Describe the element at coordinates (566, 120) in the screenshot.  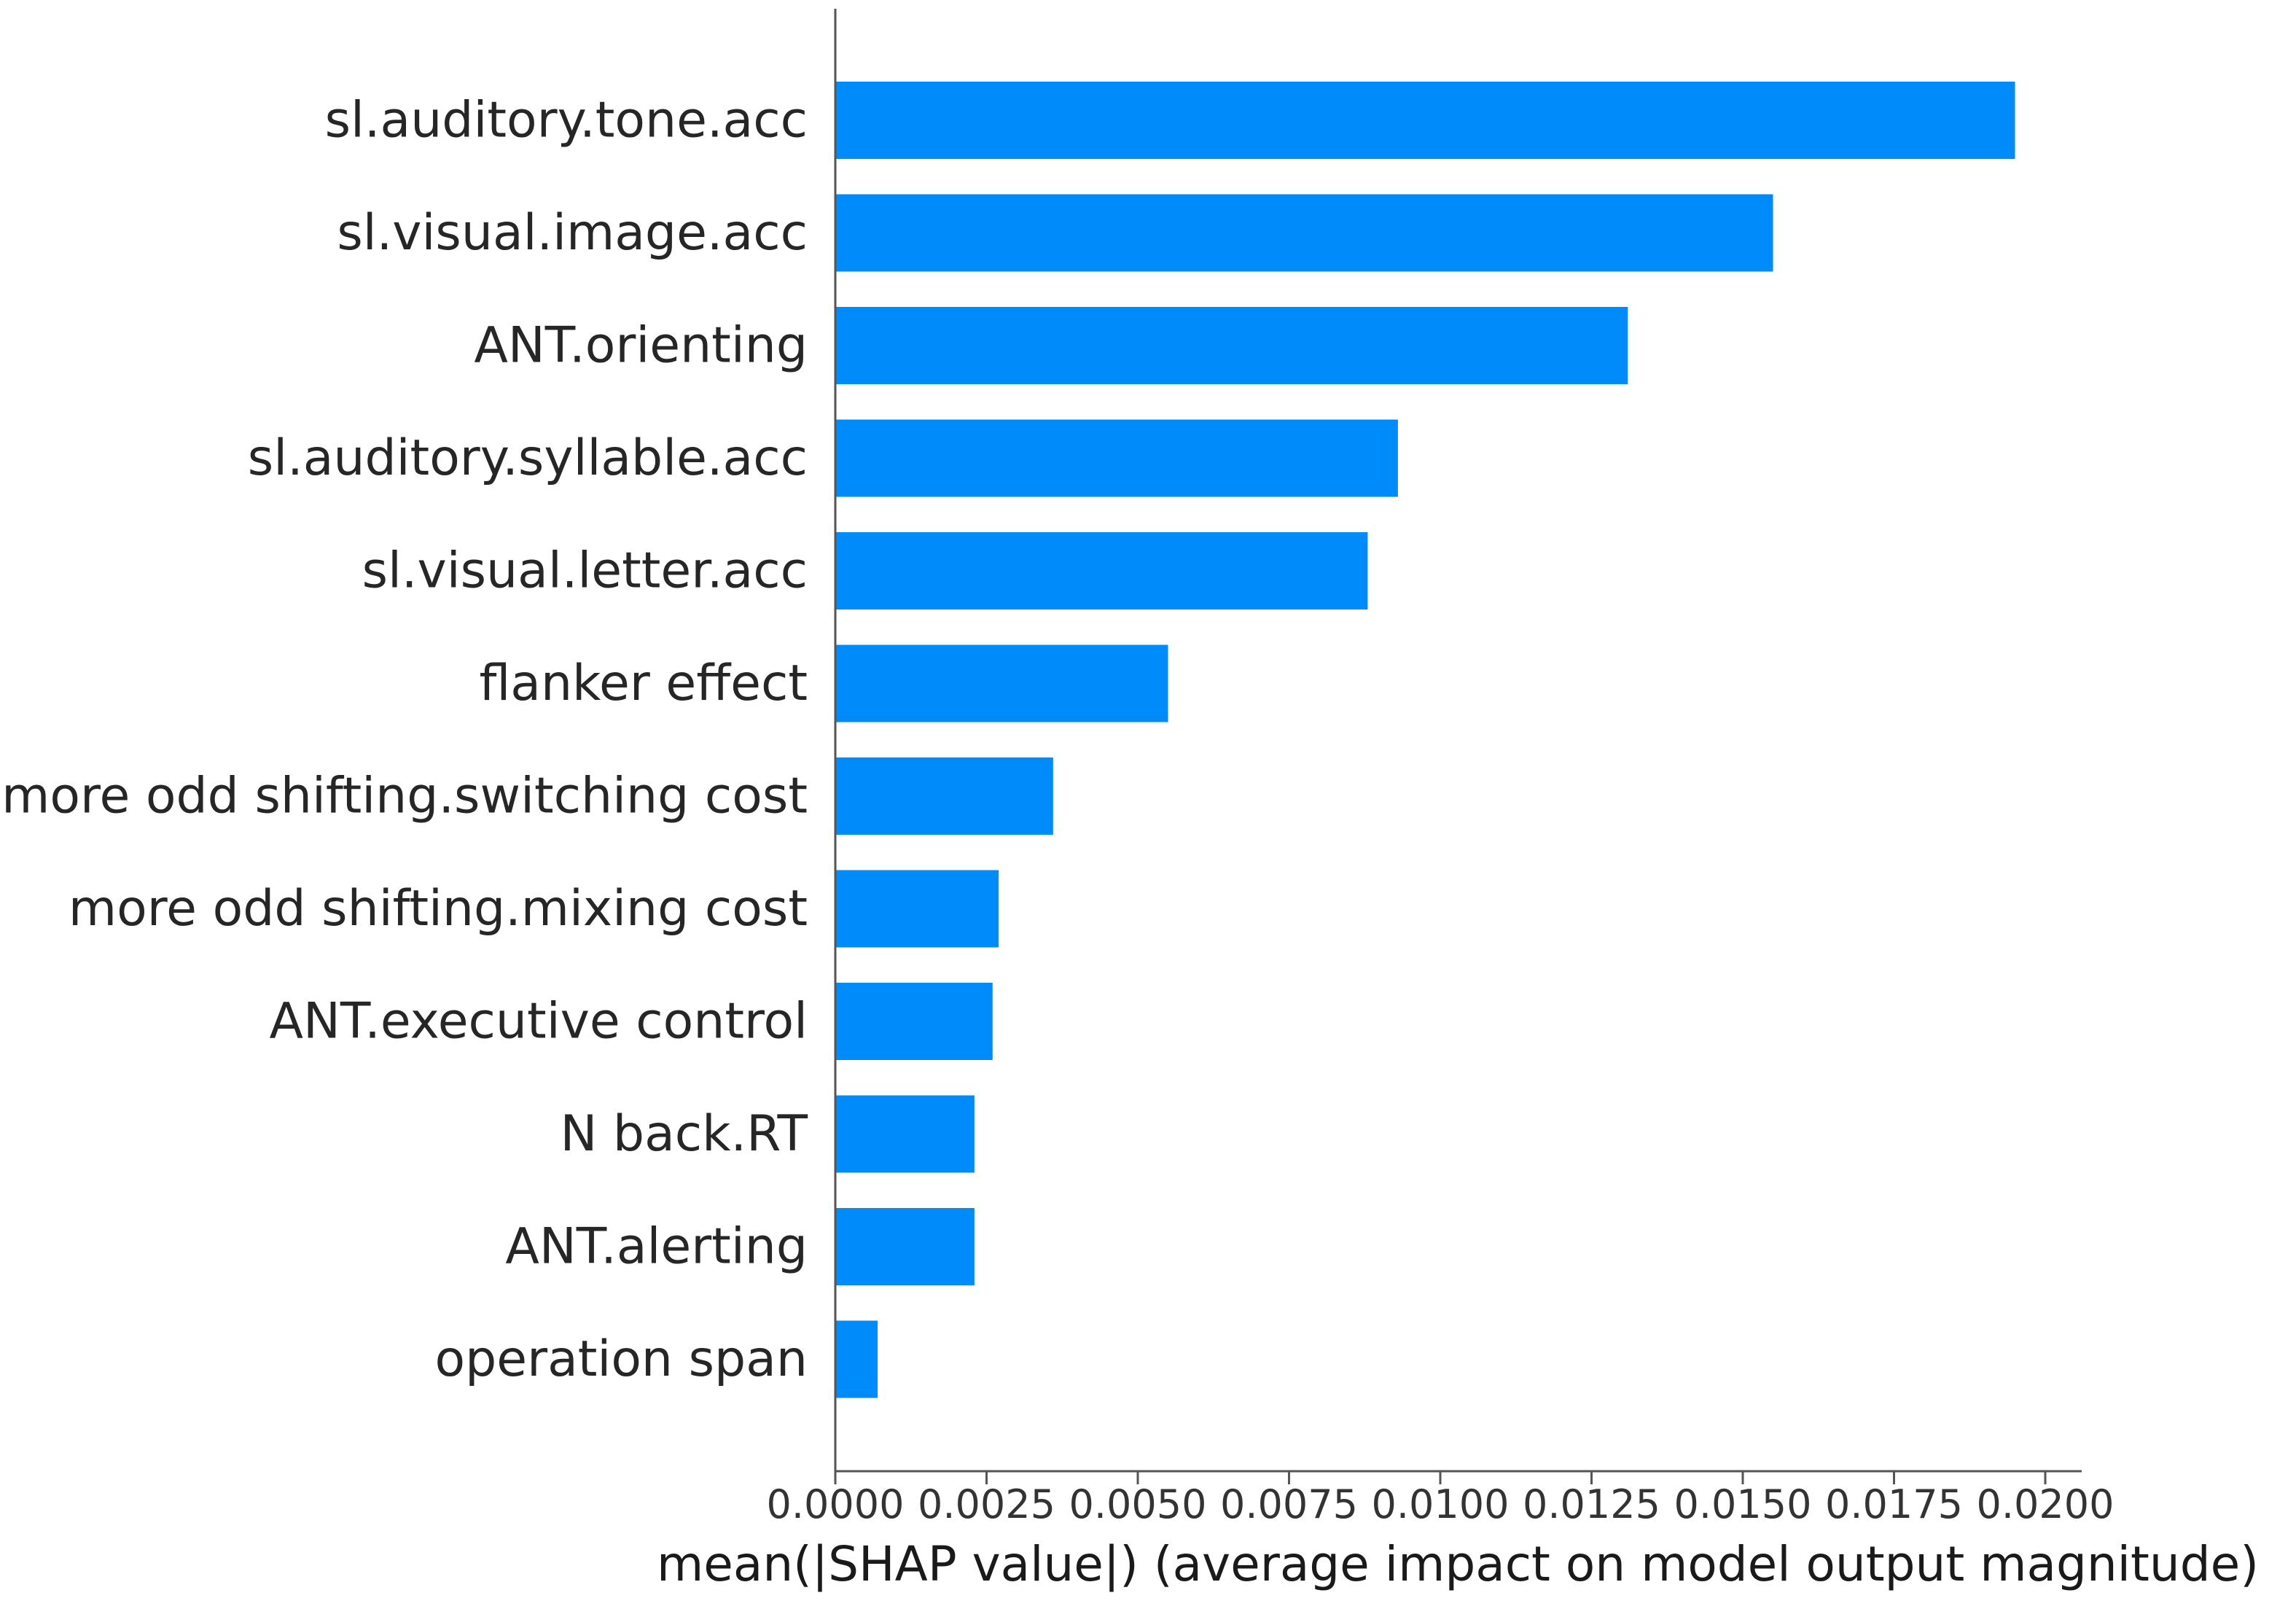
I see `feature-label-0: sl.auditory.tone.acc` at that location.